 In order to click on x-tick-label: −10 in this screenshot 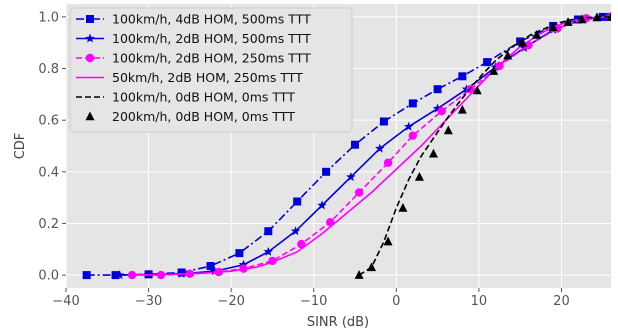, I will do `click(313, 301)`.